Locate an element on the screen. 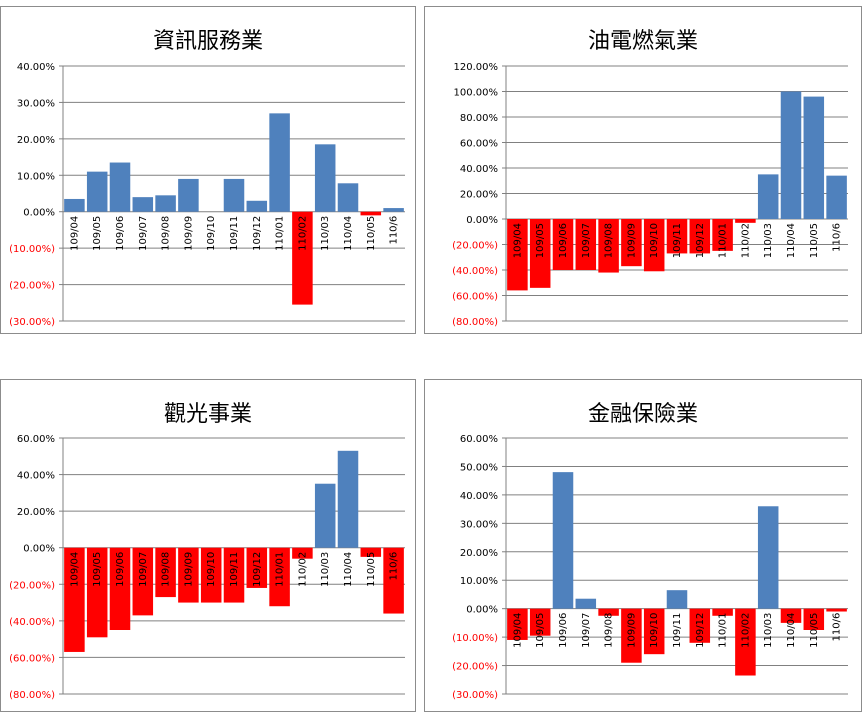  x-tick-label: 110/05 is located at coordinates (814, 240).